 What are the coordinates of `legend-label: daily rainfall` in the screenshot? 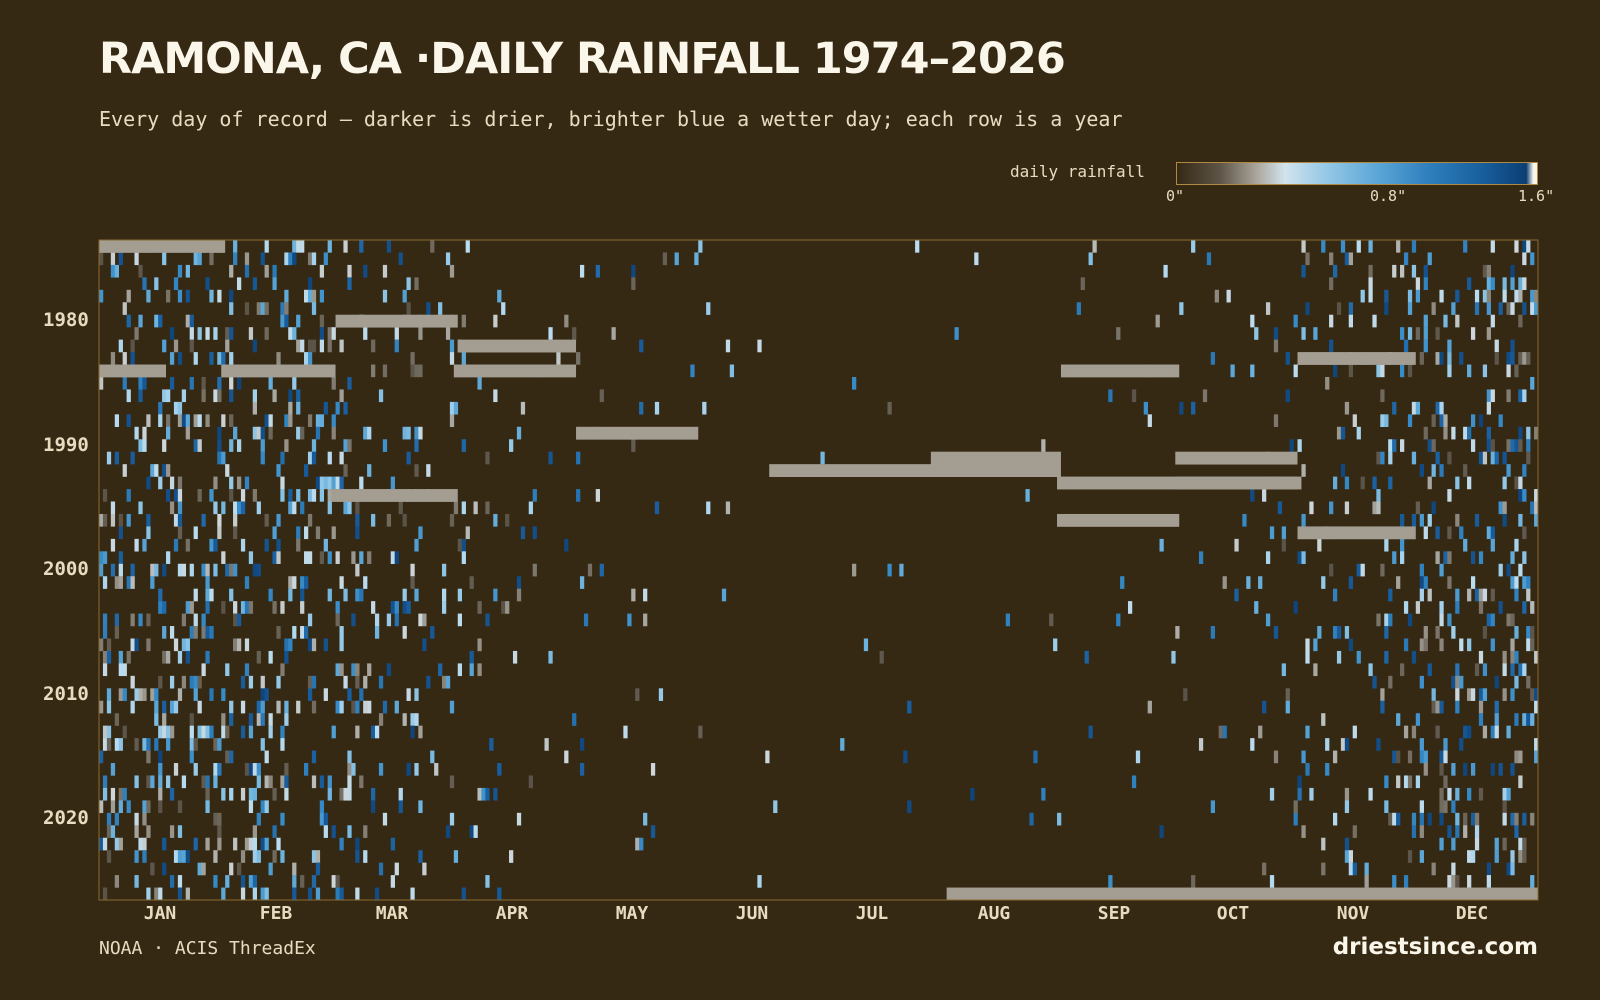 It's located at (1077, 171).